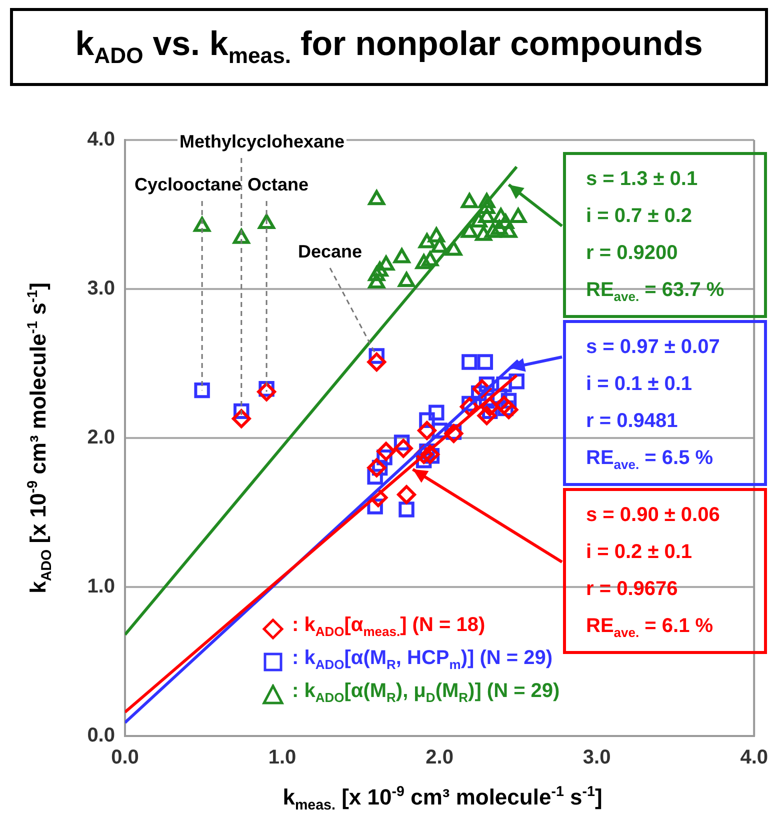 This screenshot has height=830, width=778. I want to click on y-tick-label: 1.0, so click(101, 587).